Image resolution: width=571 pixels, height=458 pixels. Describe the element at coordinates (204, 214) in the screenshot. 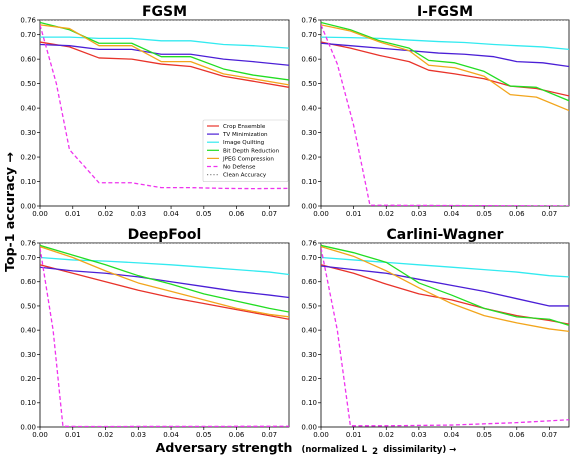

I see `chart-fgsm-x-tick-label: 0.05` at that location.